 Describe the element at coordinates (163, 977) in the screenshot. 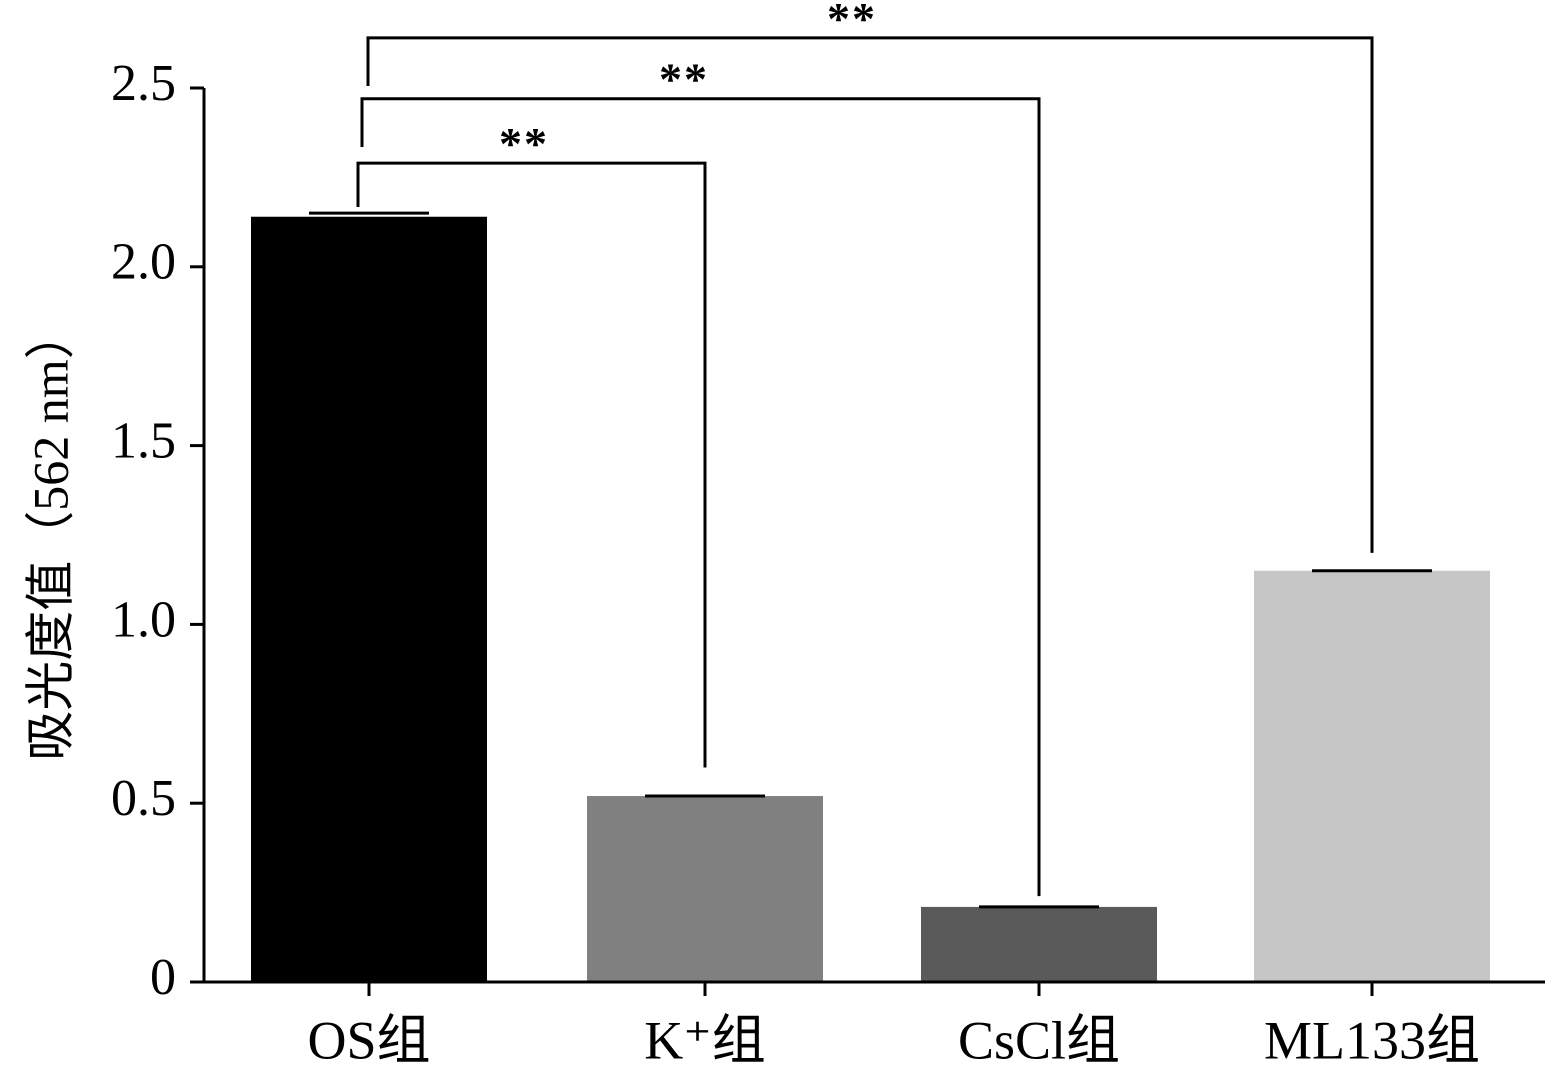

I see `y-tick-label-0: 0` at that location.